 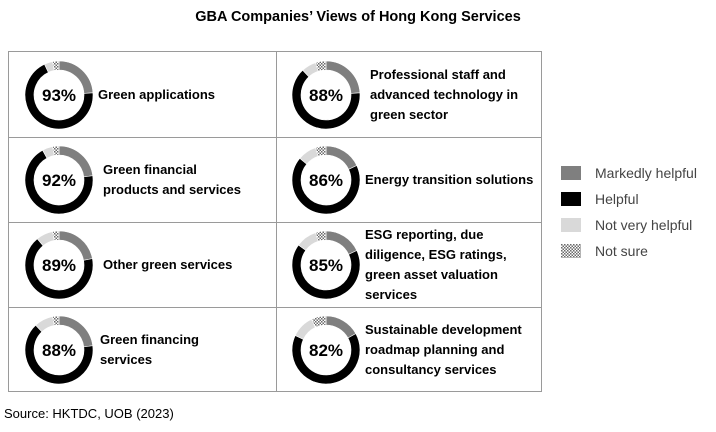 I want to click on donut-percent-label: 89%, so click(x=59, y=265).